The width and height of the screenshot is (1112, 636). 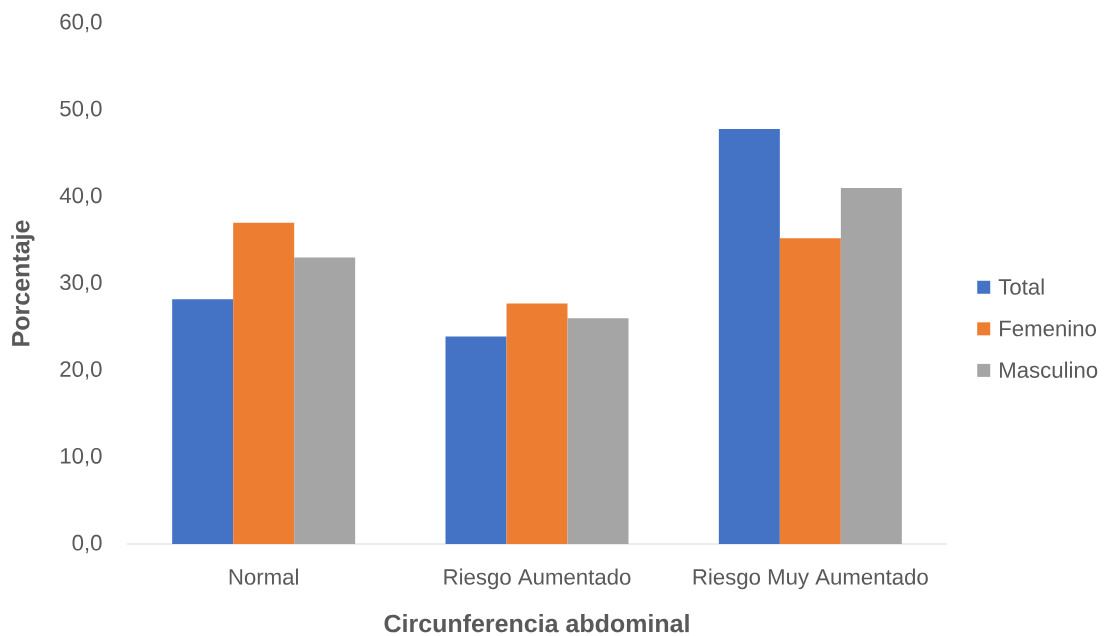 I want to click on y-tick-label: 10,0, so click(x=81, y=457).